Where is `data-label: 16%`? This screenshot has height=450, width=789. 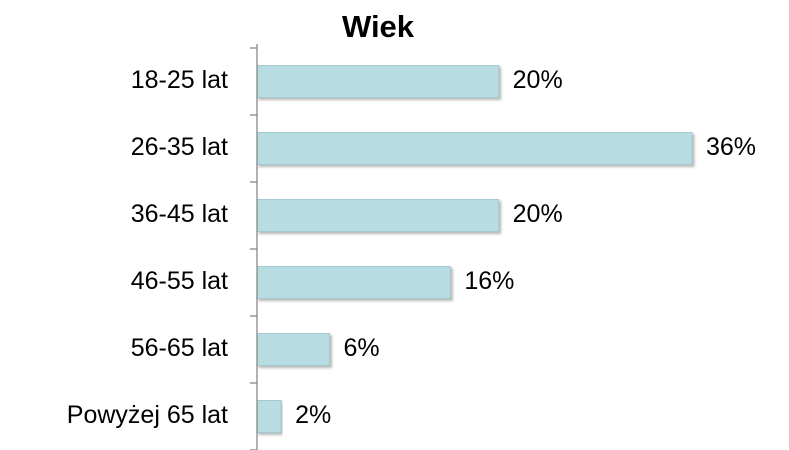
data-label: 16% is located at coordinates (489, 281).